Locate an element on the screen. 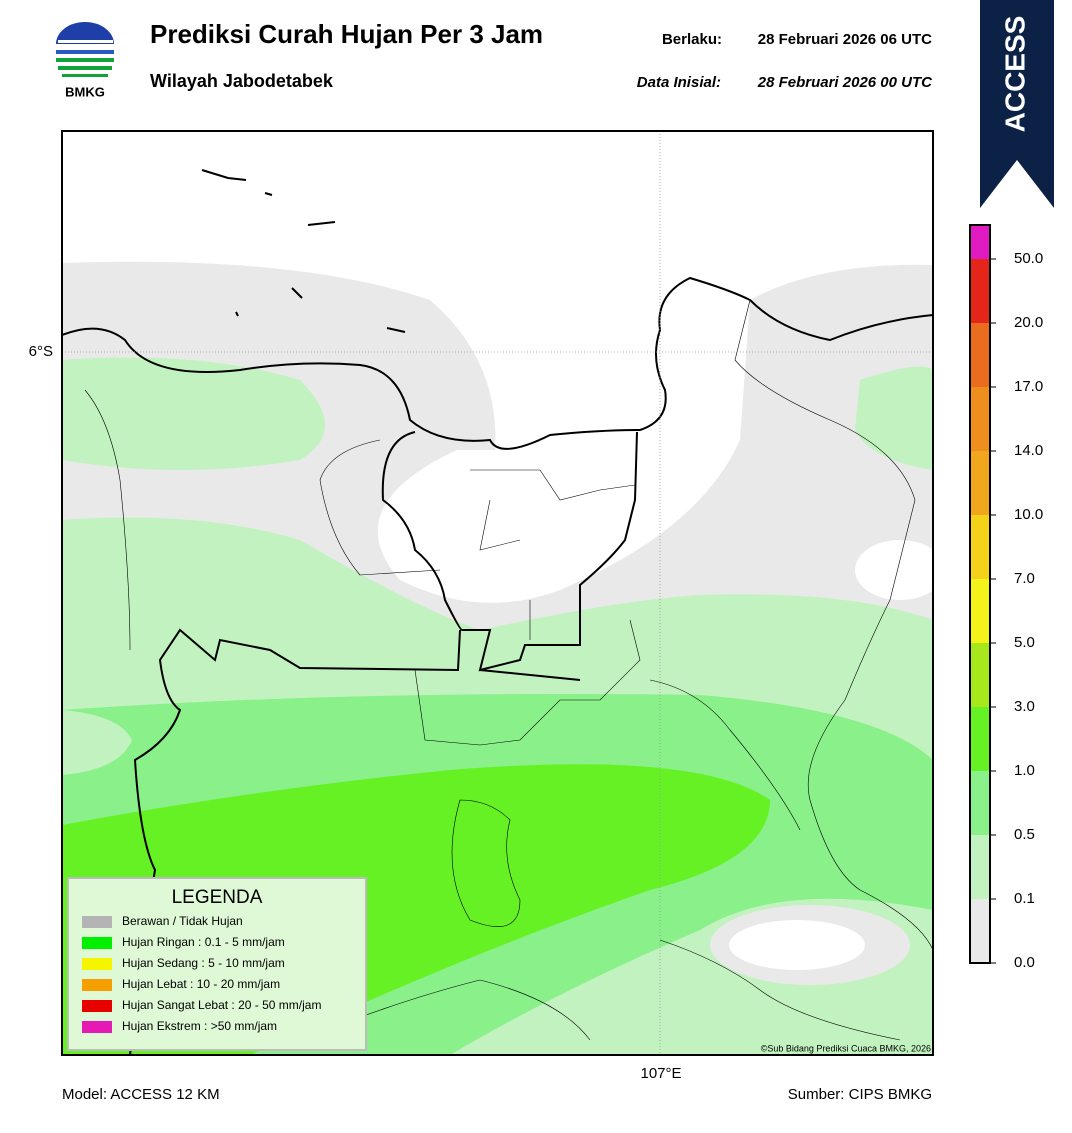 This screenshot has width=1072, height=1133. init-label: Data Inisial: is located at coordinates (679, 82).